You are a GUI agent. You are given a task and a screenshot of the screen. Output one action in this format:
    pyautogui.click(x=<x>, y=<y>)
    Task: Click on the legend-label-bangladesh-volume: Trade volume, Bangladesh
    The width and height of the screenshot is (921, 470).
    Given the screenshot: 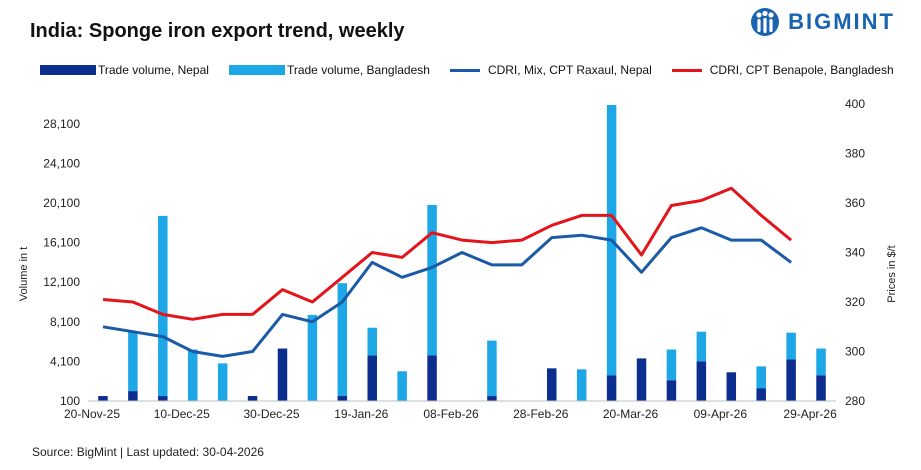 What is the action you would take?
    pyautogui.click(x=358, y=70)
    